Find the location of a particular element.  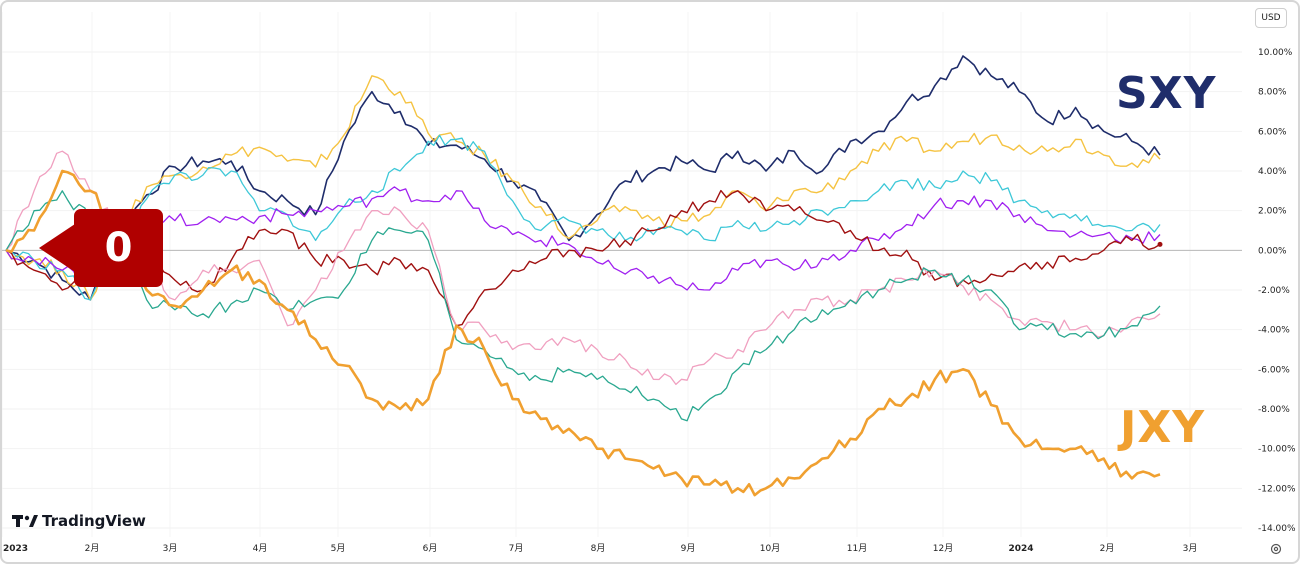

jxy-label: JXY is located at coordinates (1163, 427).